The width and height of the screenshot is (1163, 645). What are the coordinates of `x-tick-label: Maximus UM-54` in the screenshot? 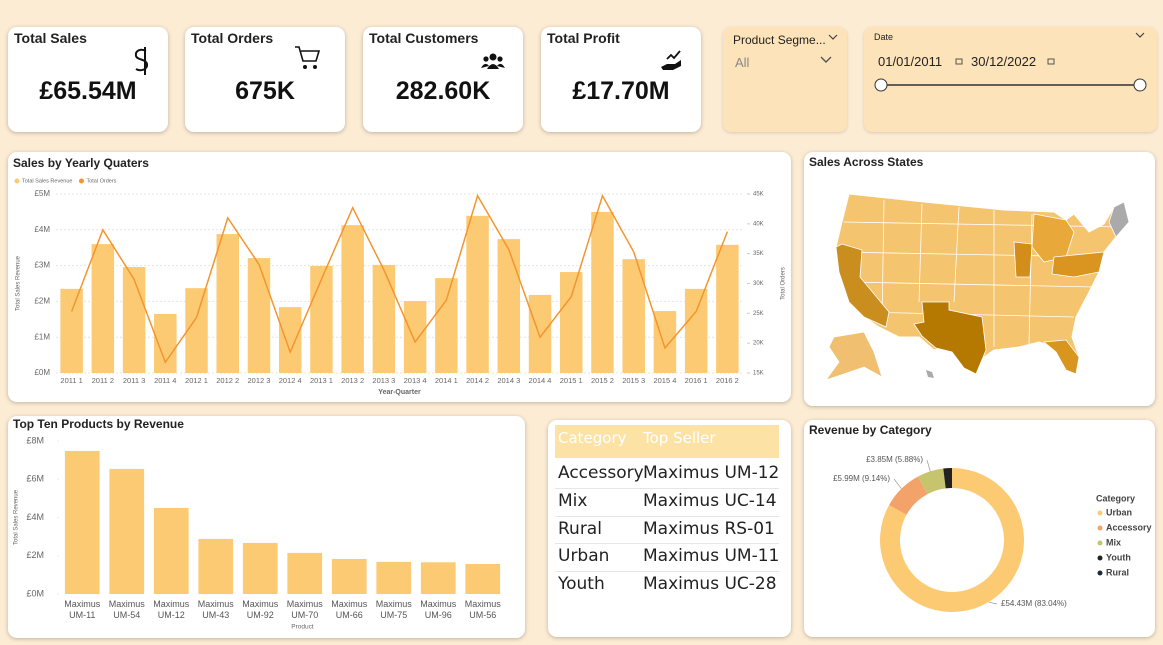 It's located at (126, 609).